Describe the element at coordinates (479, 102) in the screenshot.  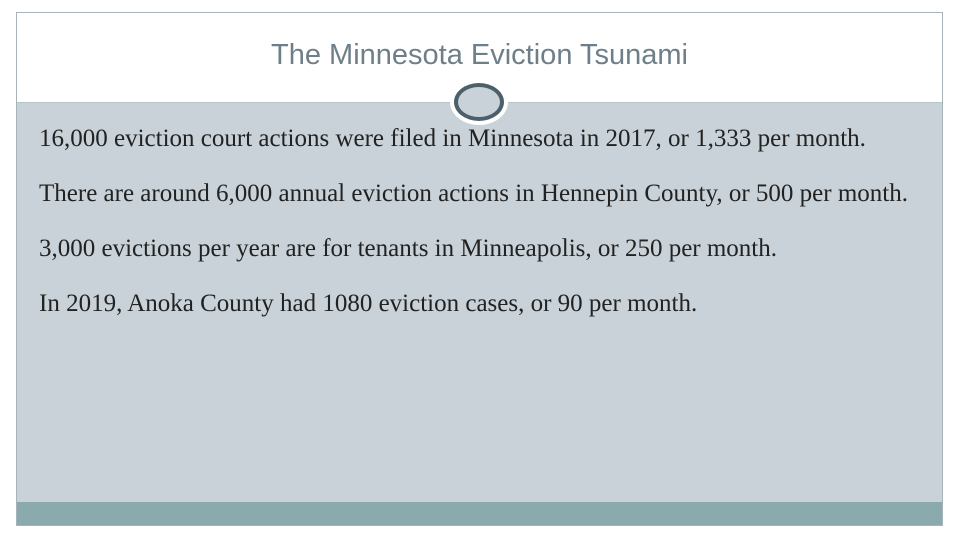
I see `ring-ornament` at that location.